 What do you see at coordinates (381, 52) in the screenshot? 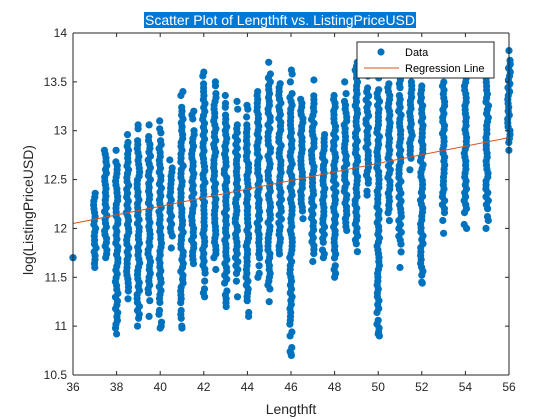
I see `legend-data-marker` at bounding box center [381, 52].